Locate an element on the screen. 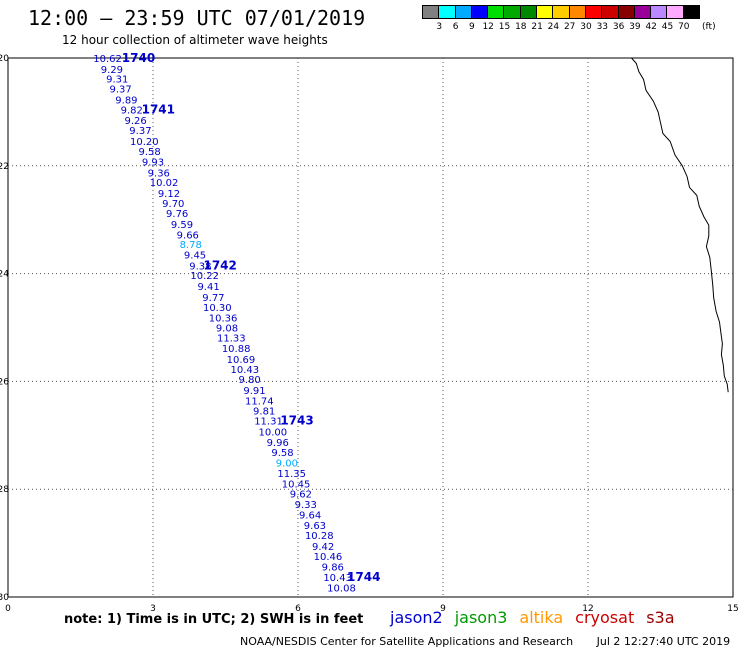 The height and width of the screenshot is (650, 740). x-tick-label: 0 is located at coordinates (8, 609).